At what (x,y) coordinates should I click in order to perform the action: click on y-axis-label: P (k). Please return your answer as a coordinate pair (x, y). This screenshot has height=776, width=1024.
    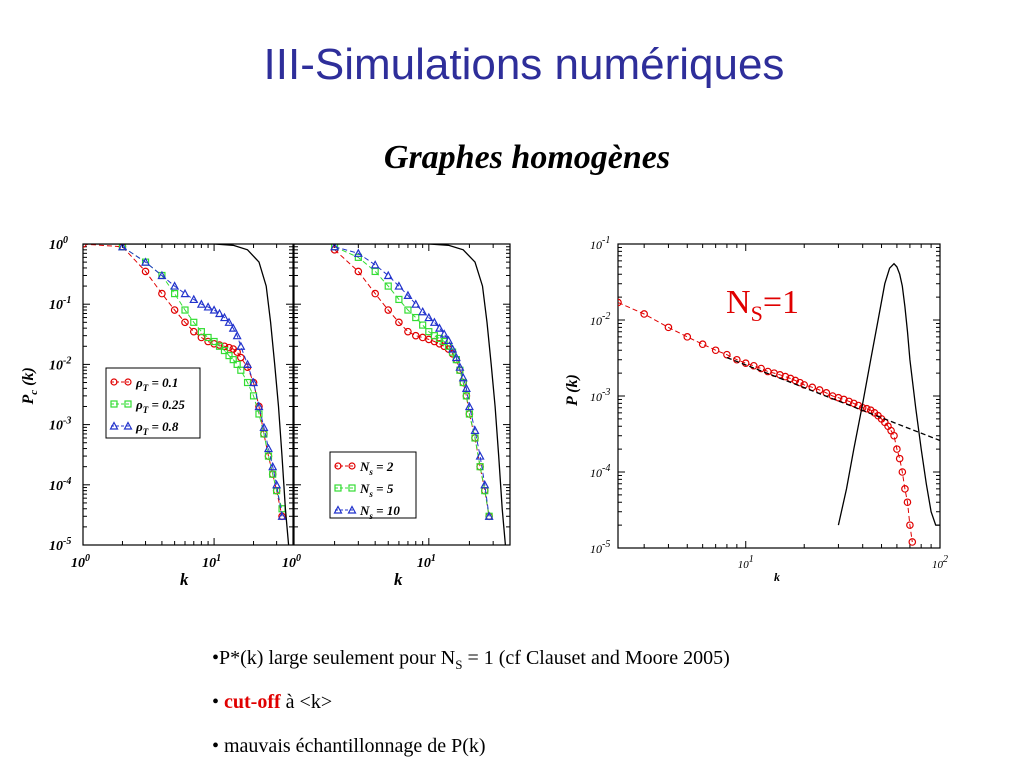
    Looking at the image, I should click on (572, 390).